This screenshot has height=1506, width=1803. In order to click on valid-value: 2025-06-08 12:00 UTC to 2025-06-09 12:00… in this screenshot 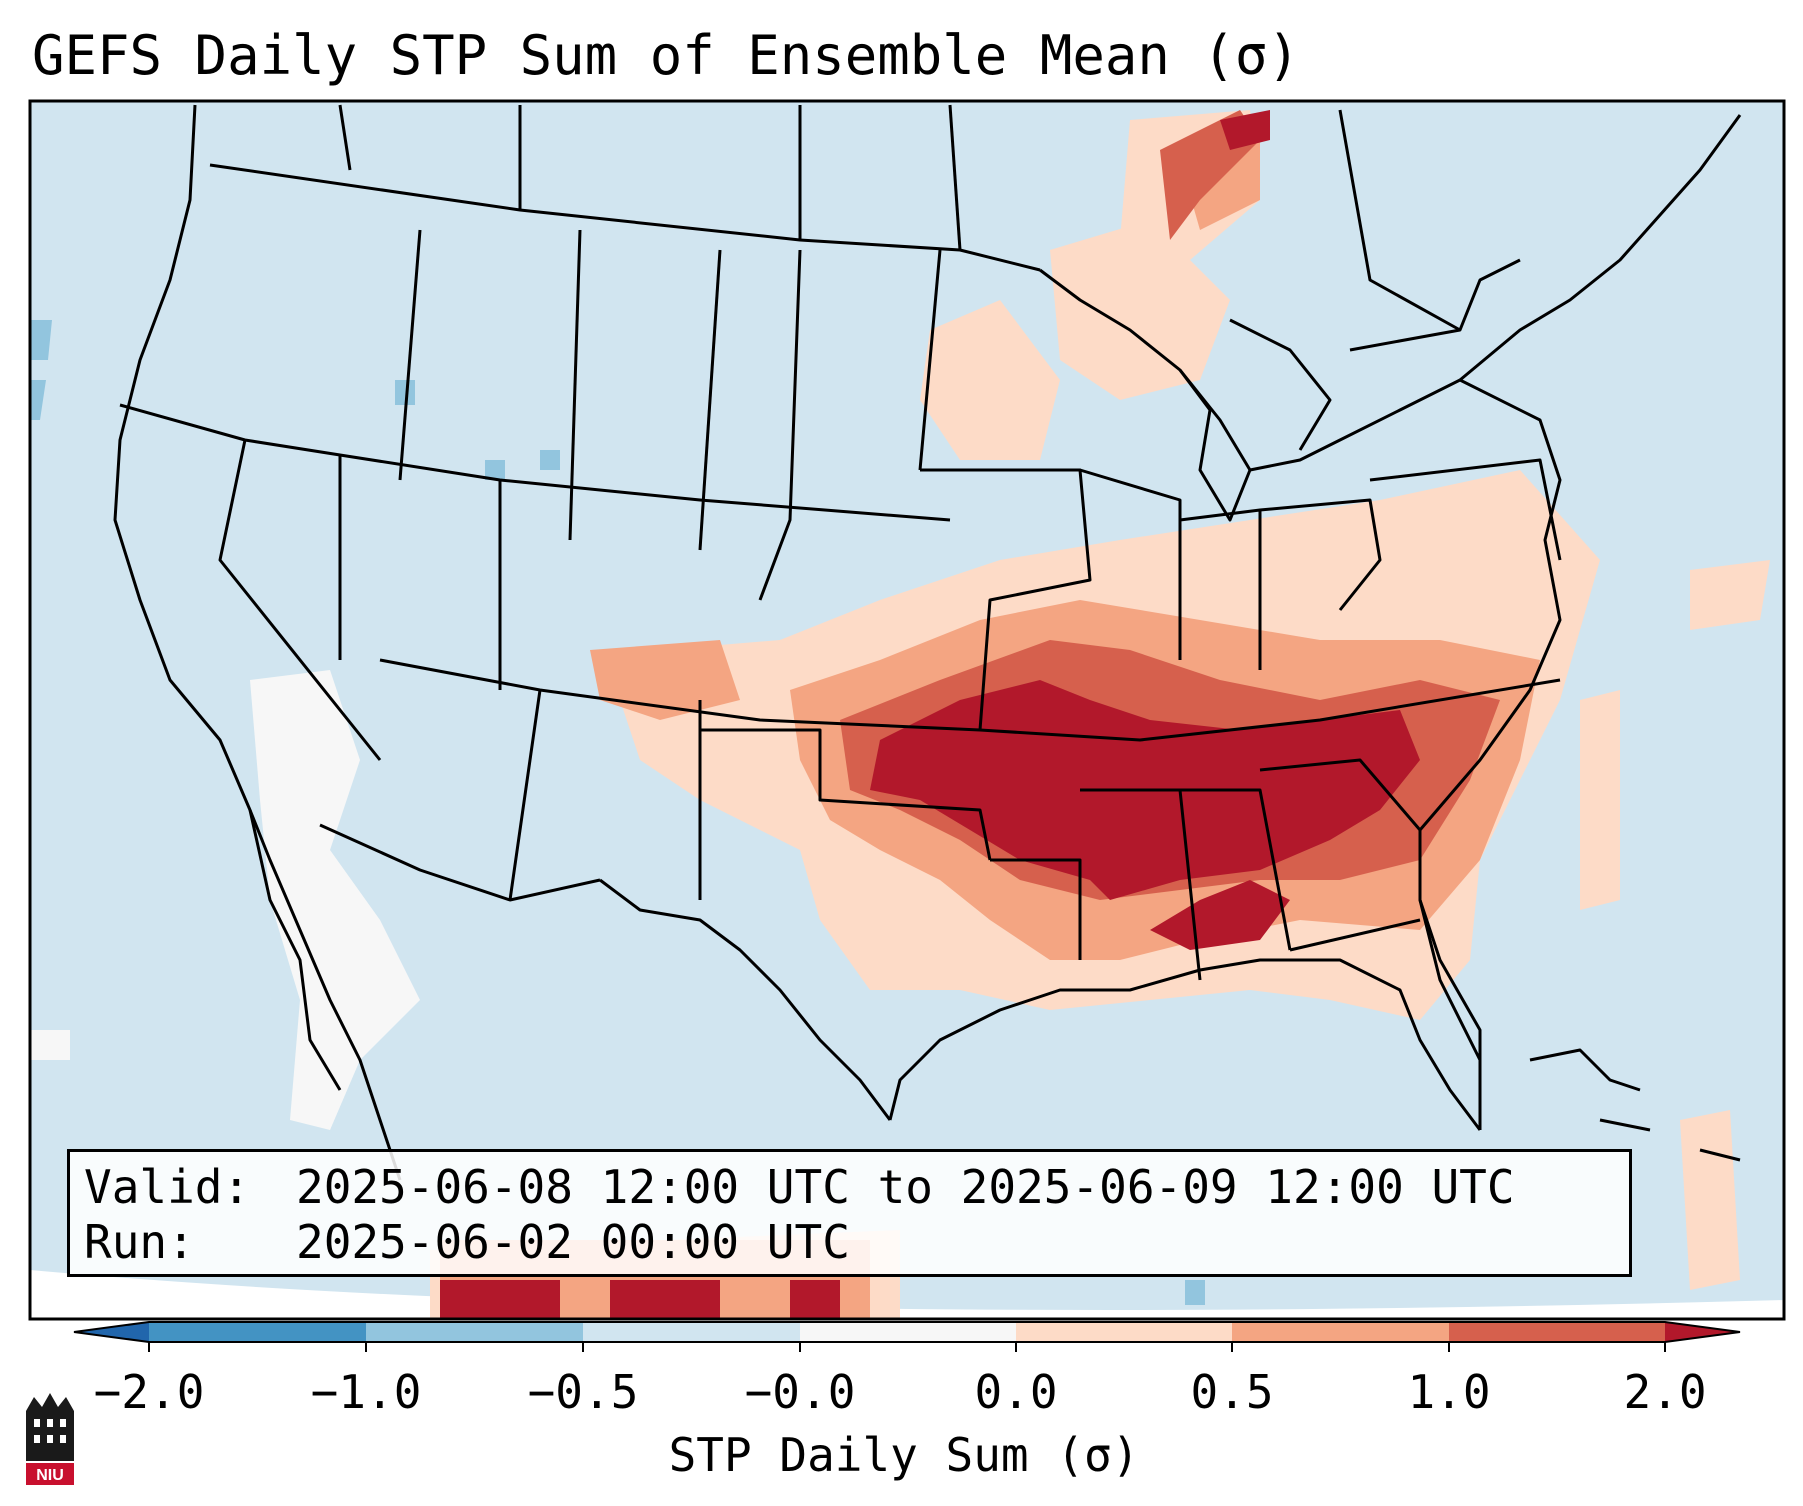, I will do `click(905, 1187)`.